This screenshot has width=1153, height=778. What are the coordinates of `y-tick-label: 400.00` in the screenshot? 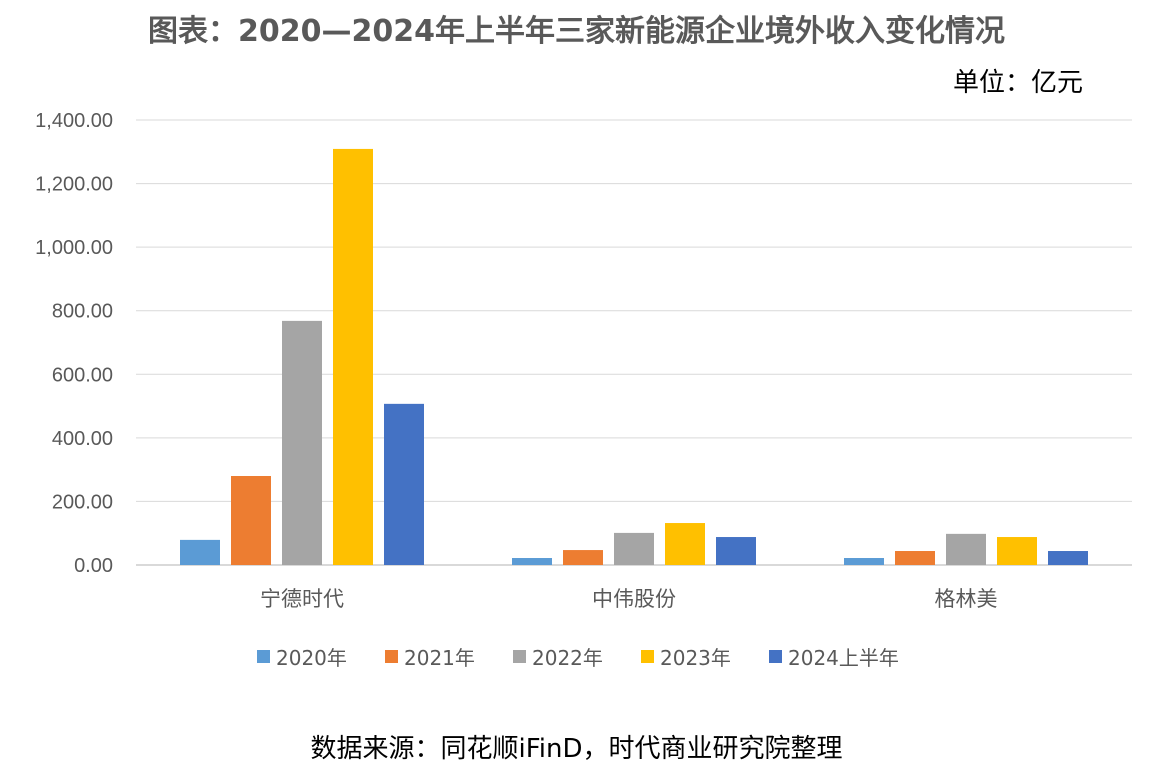 It's located at (82, 439).